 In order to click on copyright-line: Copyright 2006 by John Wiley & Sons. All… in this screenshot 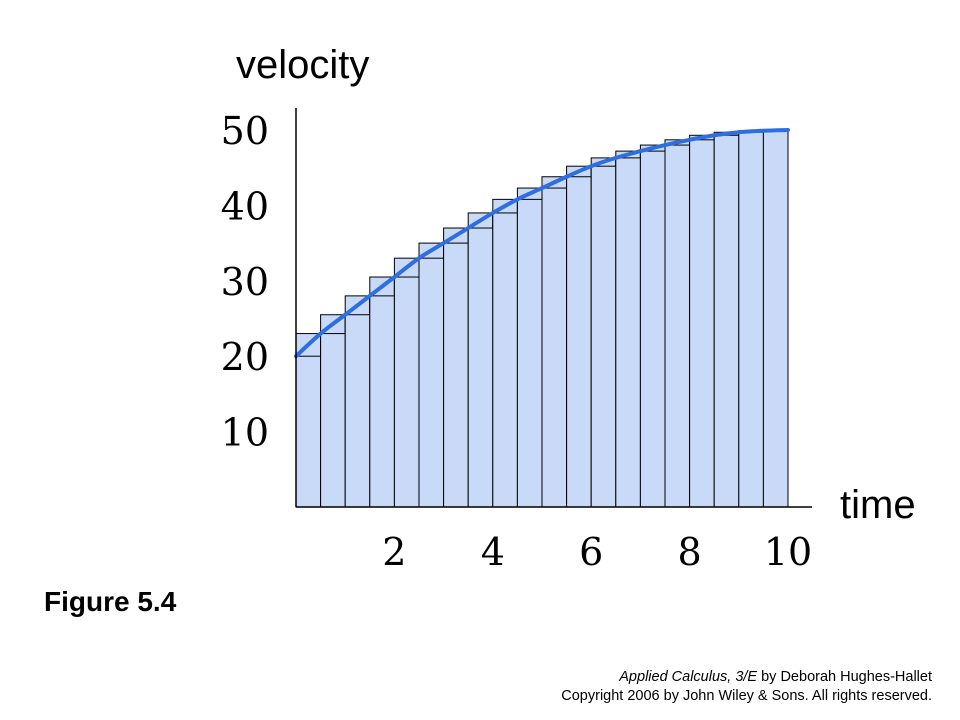, I will do `click(746, 696)`.